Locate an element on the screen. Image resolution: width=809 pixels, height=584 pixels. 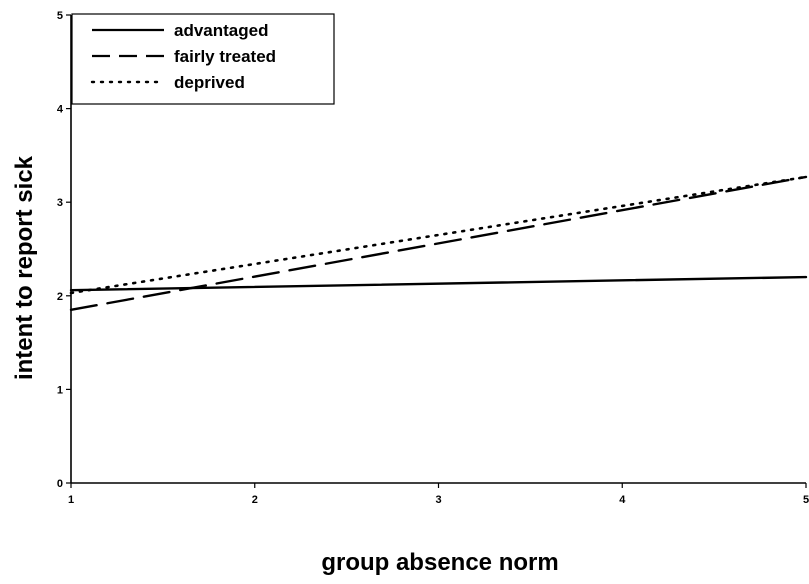
legend-label-fairly-treated: fairly treated is located at coordinates (225, 56).